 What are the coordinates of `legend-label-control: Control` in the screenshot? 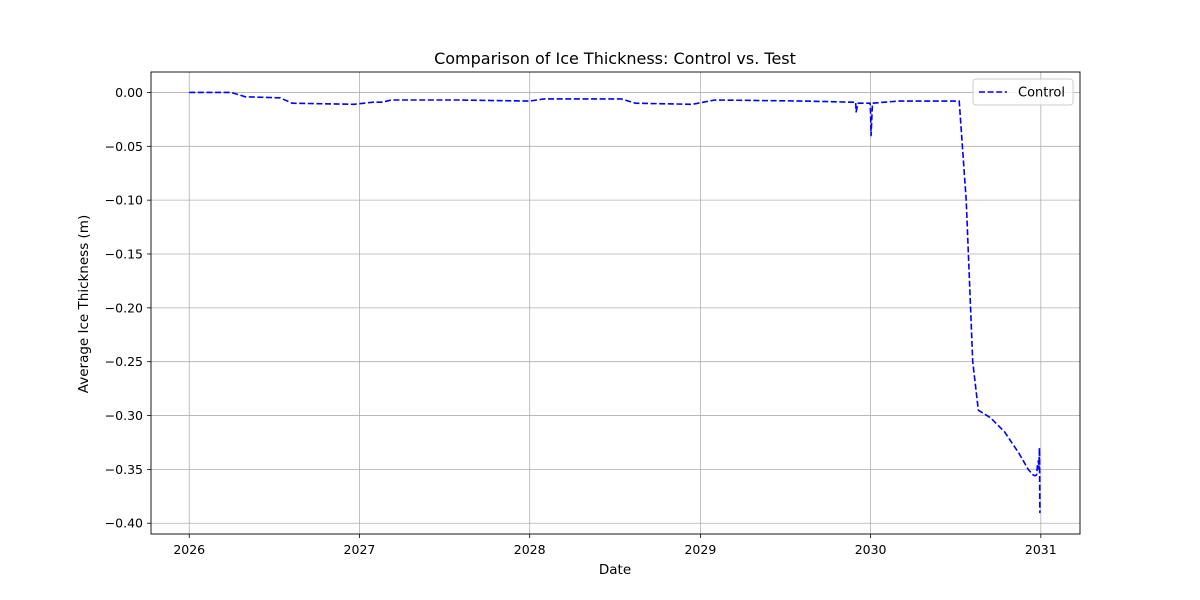 It's located at (1041, 93).